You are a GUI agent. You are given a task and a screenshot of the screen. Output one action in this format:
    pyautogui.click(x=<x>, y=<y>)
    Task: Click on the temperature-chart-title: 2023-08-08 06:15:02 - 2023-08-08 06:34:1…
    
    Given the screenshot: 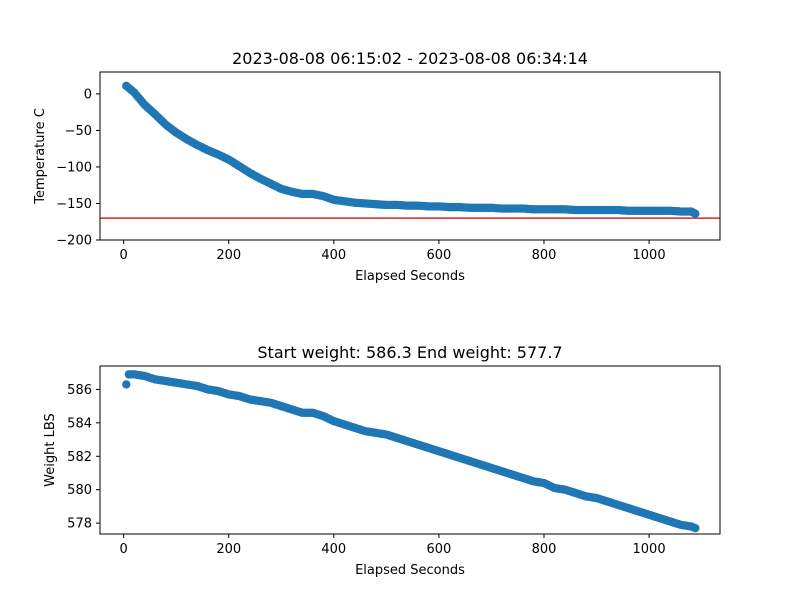 What is the action you would take?
    pyautogui.click(x=410, y=58)
    